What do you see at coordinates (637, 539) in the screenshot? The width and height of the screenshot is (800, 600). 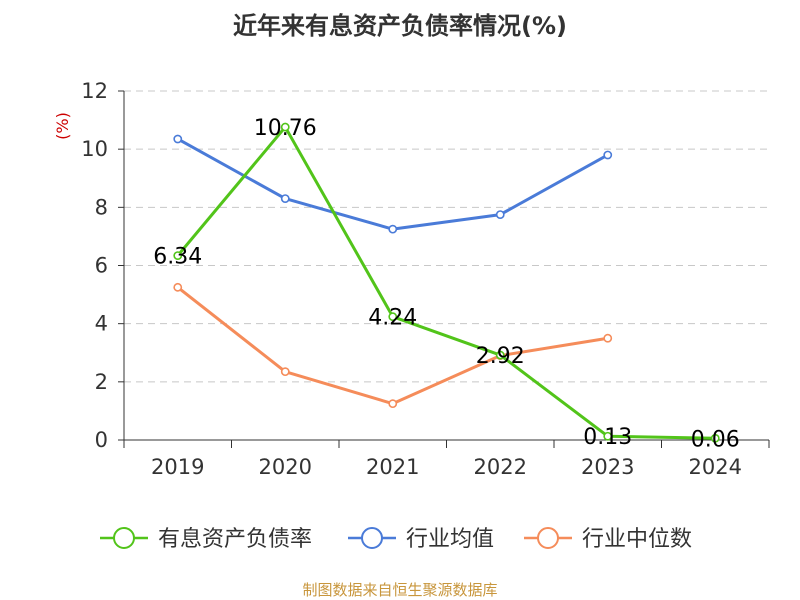 I see `legend-label-2: 行业中位数` at bounding box center [637, 539].